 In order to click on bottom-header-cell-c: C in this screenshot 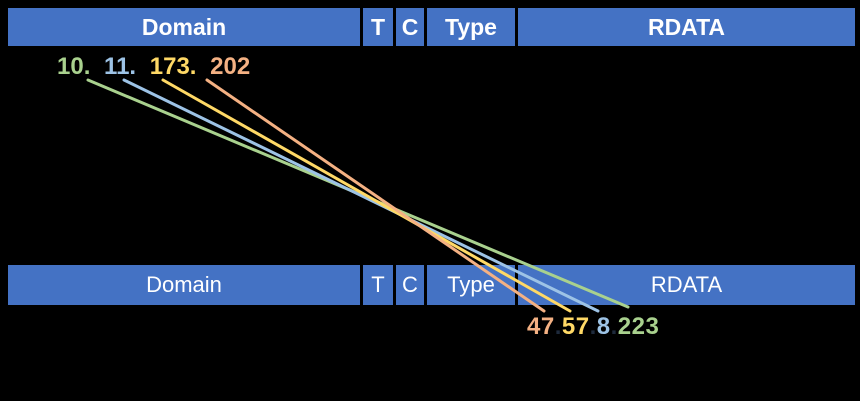, I will do `click(410, 285)`.